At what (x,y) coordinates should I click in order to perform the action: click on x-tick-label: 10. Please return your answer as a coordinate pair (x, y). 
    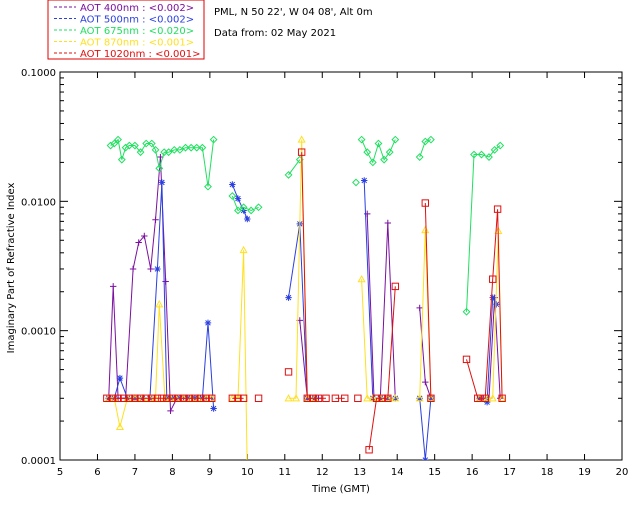
    Looking at the image, I should click on (247, 472).